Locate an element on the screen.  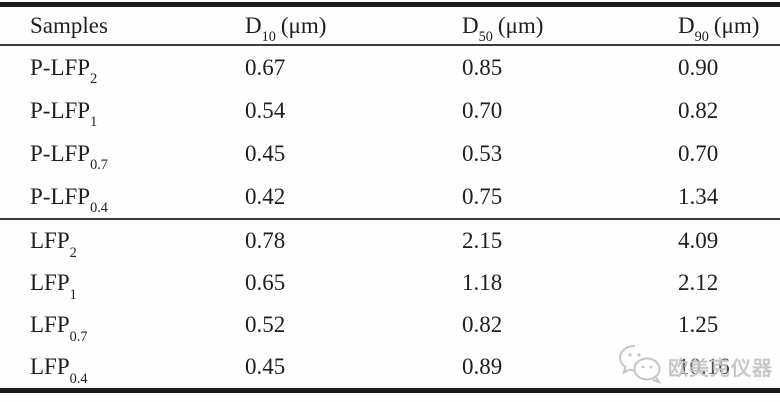
table-bottom-border is located at coordinates (390, 390).